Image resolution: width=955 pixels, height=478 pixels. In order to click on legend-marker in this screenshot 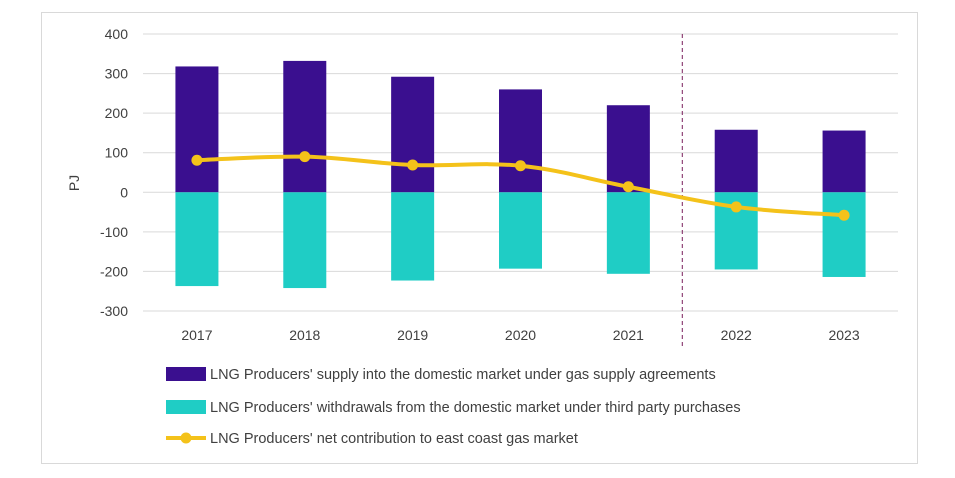, I will do `click(186, 438)`.